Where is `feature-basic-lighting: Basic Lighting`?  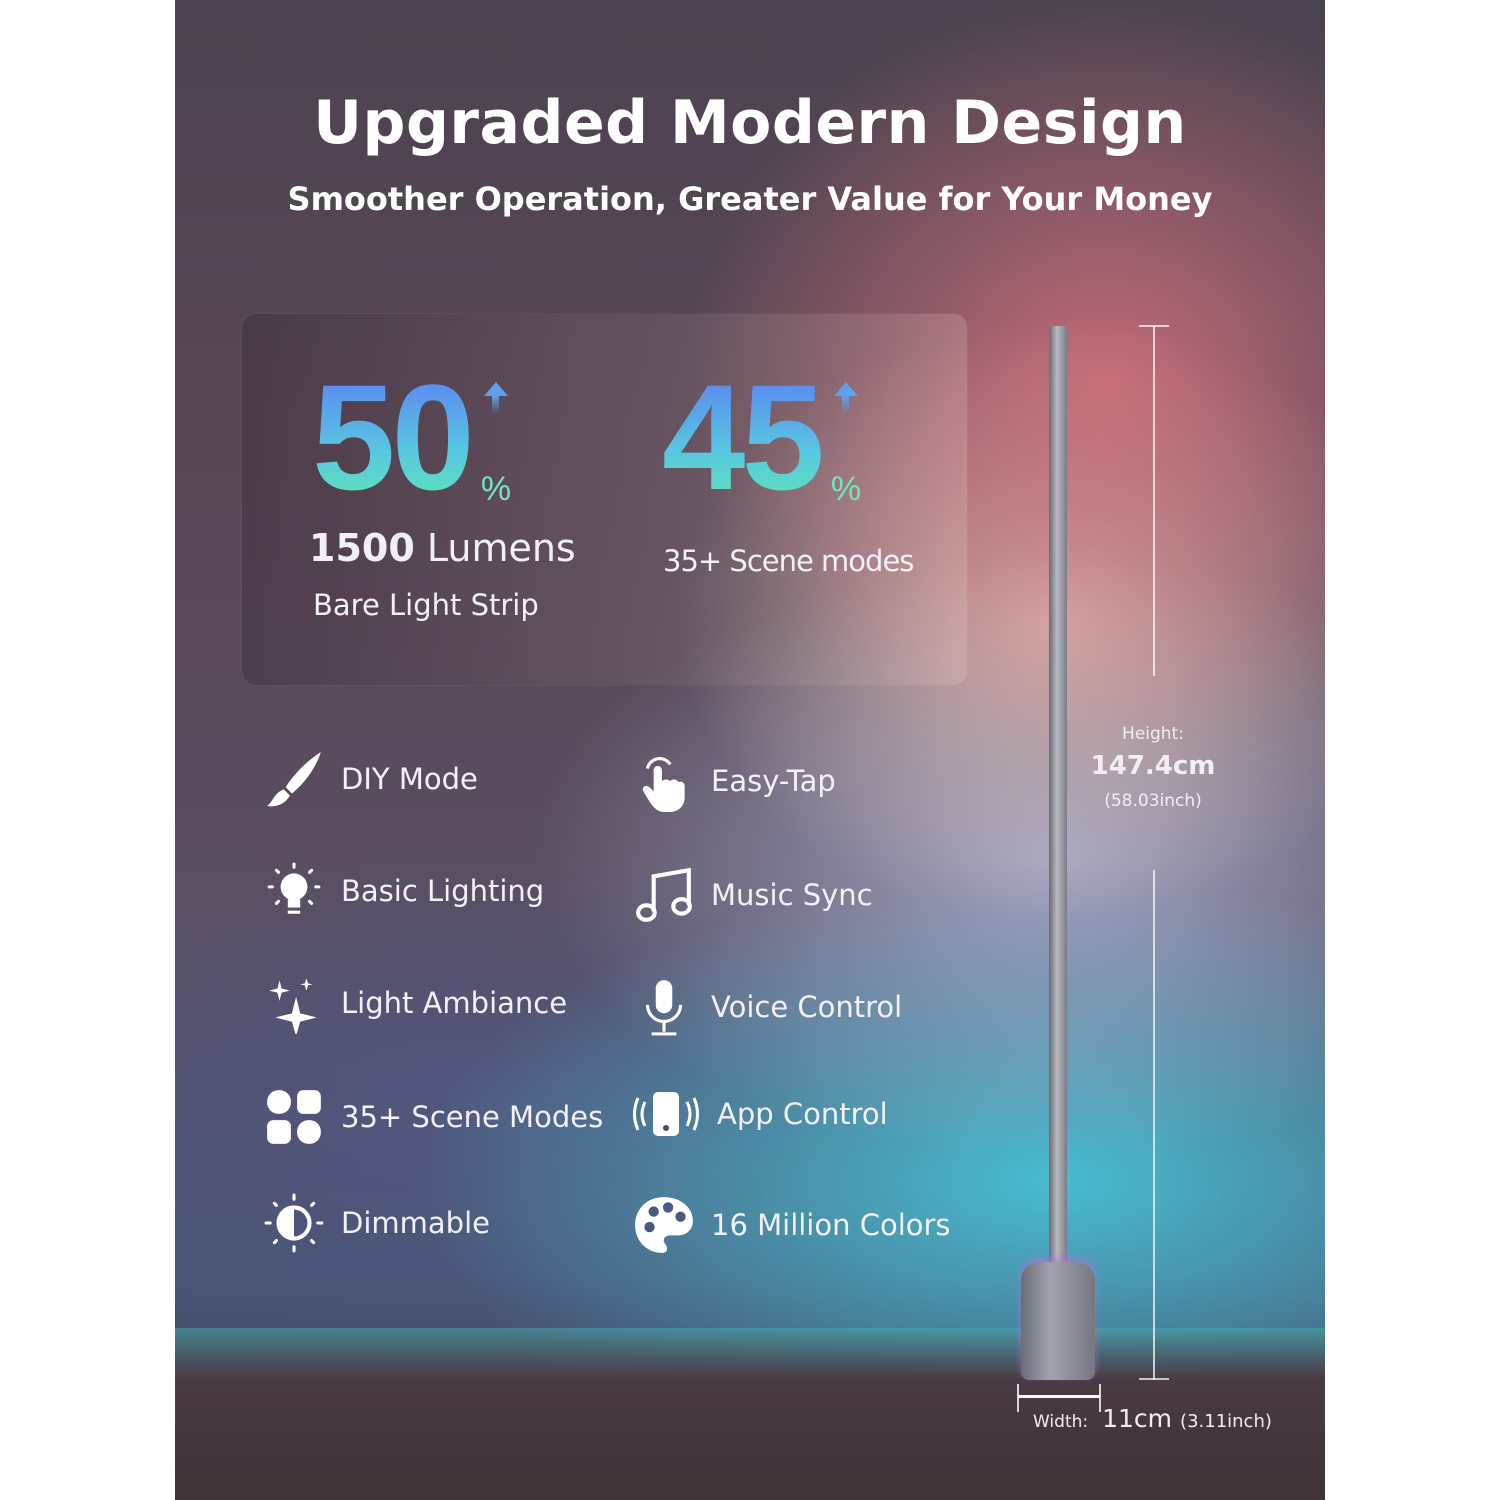 feature-basic-lighting: Basic Lighting is located at coordinates (403, 891).